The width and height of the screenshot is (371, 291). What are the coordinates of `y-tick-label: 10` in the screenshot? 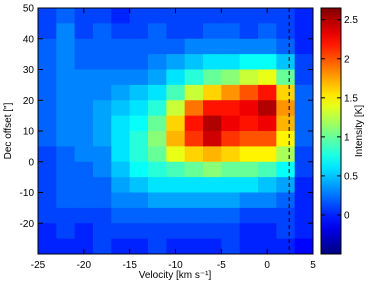 It's located at (29, 132).